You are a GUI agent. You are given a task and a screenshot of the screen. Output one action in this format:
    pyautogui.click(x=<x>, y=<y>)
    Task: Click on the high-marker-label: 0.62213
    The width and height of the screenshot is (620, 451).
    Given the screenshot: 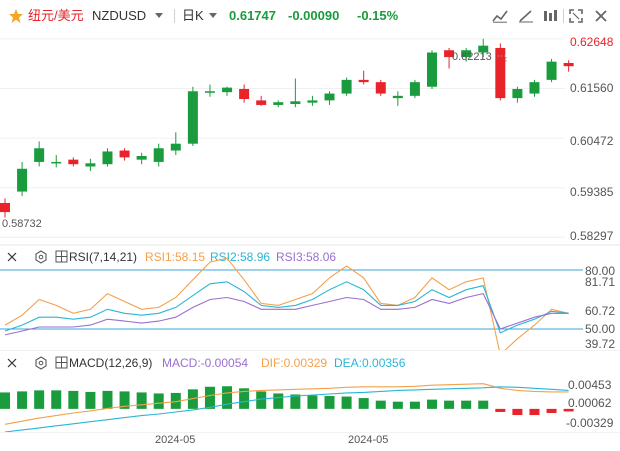 What is the action you would take?
    pyautogui.click(x=472, y=57)
    